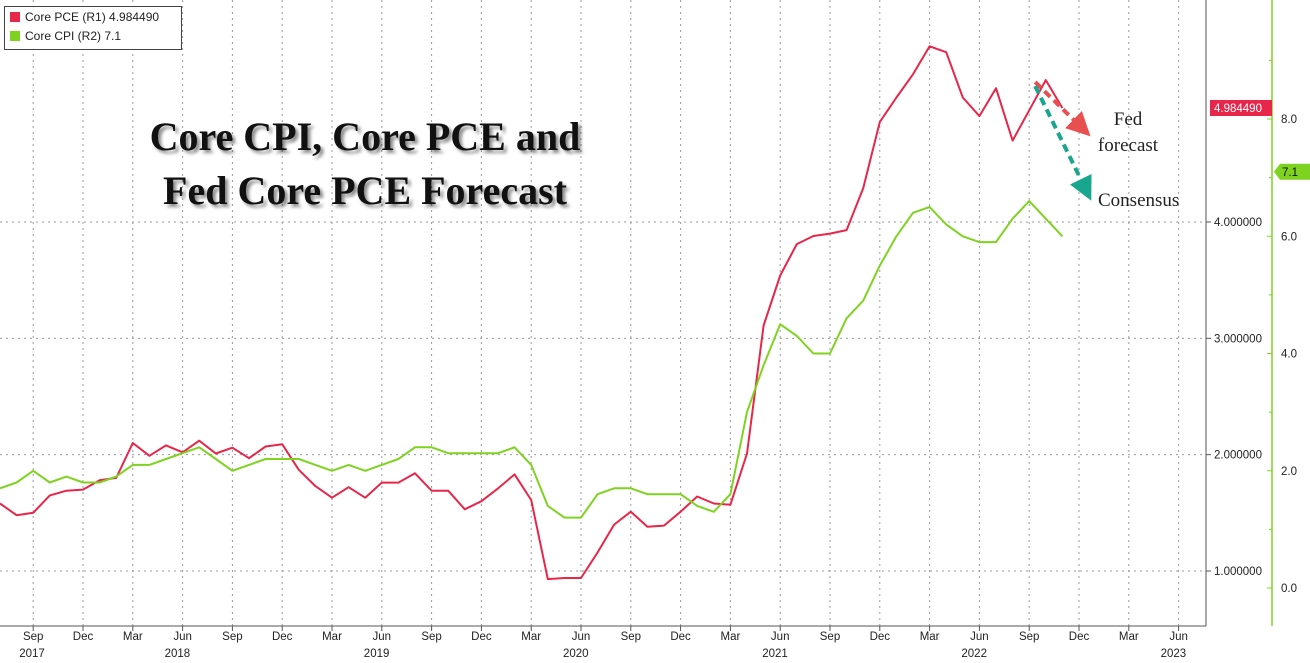 The image size is (1310, 663). Describe the element at coordinates (15, 16) in the screenshot. I see `legend-swatch-core-pce` at that location.